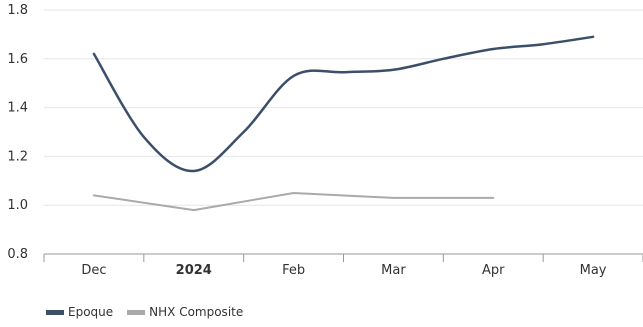 Image resolution: width=643 pixels, height=327 pixels. What do you see at coordinates (293, 270) in the screenshot?
I see `x-tick-label: Feb` at bounding box center [293, 270].